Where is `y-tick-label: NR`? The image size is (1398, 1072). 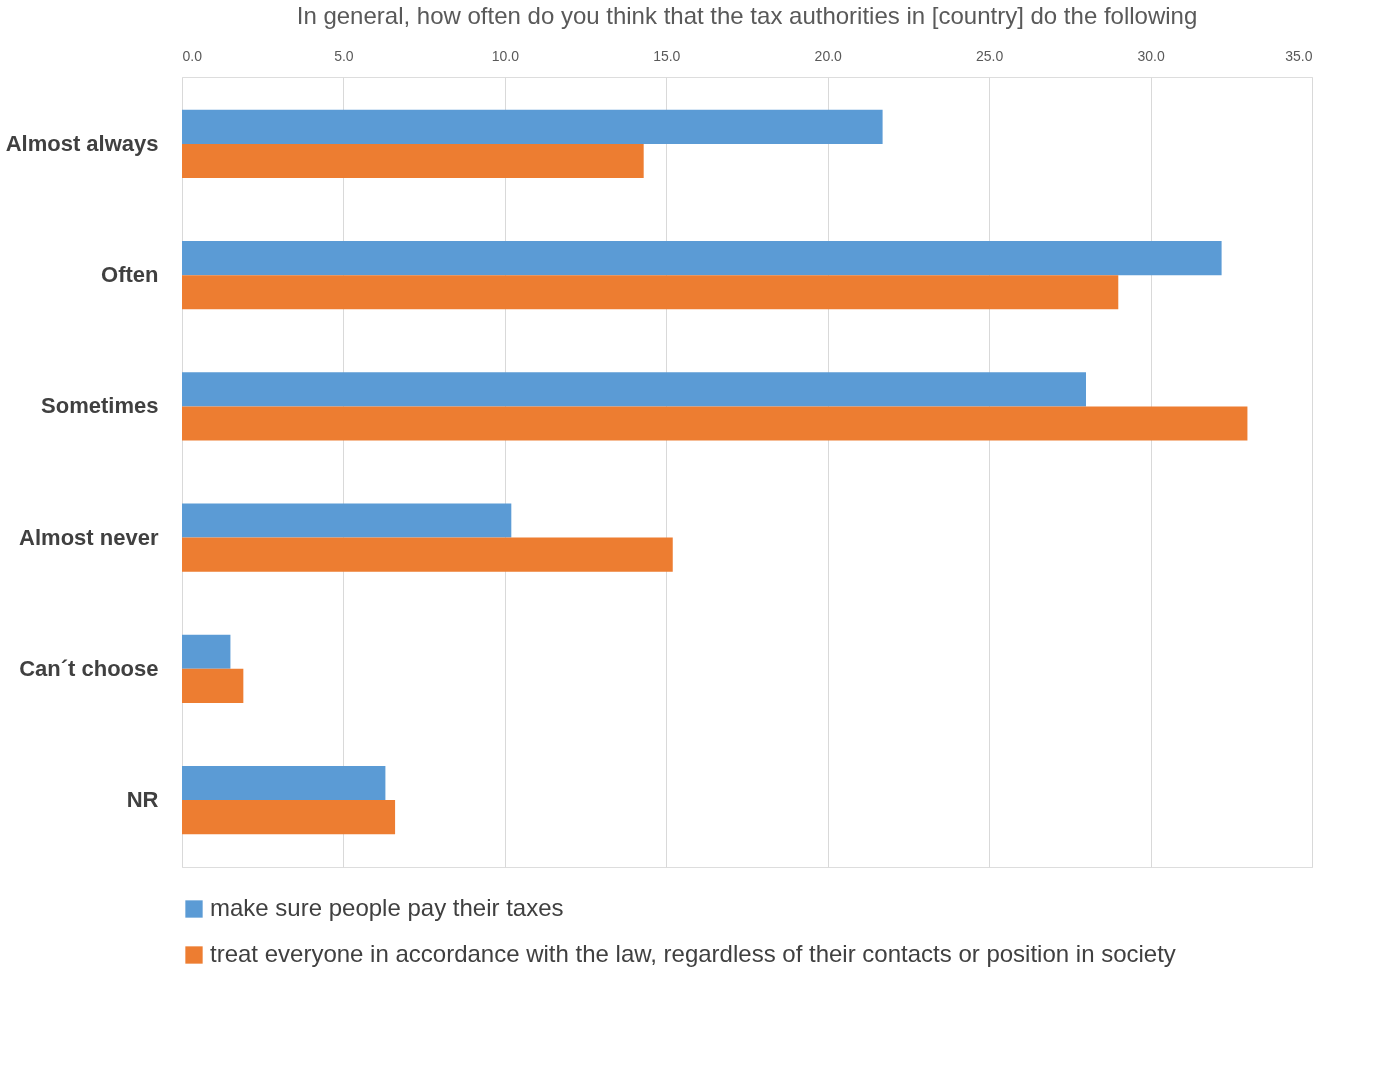 y-tick-label: NR is located at coordinates (142, 800).